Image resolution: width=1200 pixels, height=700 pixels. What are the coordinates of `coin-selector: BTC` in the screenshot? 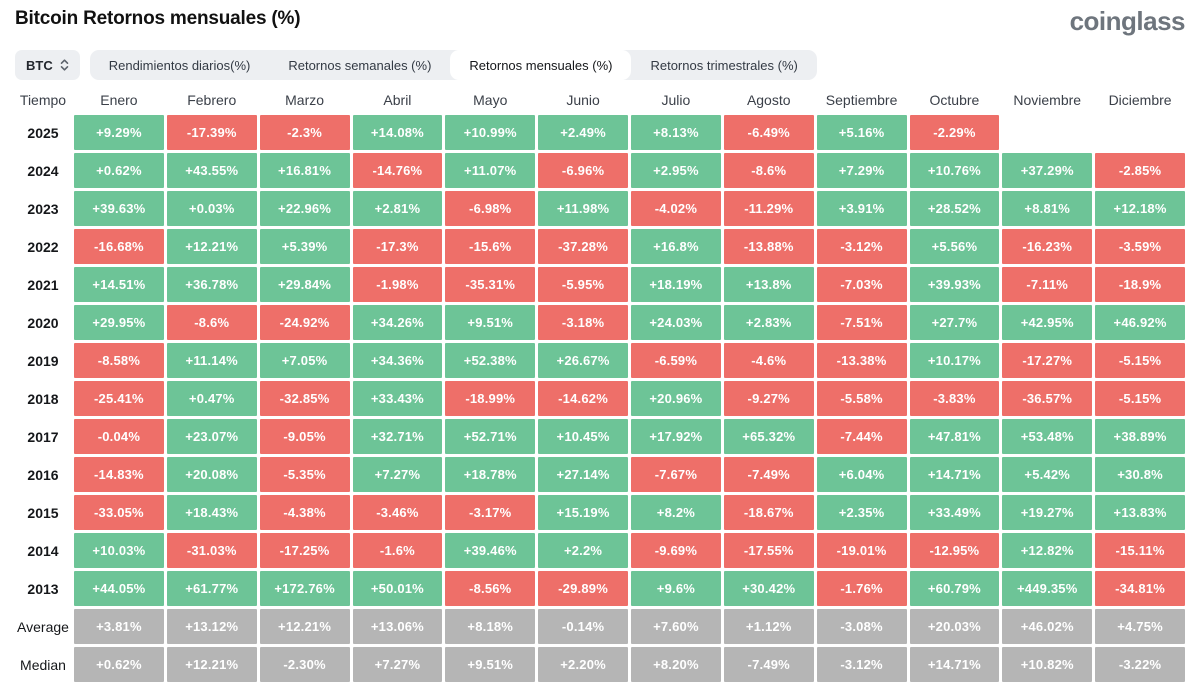 It's located at (47, 65).